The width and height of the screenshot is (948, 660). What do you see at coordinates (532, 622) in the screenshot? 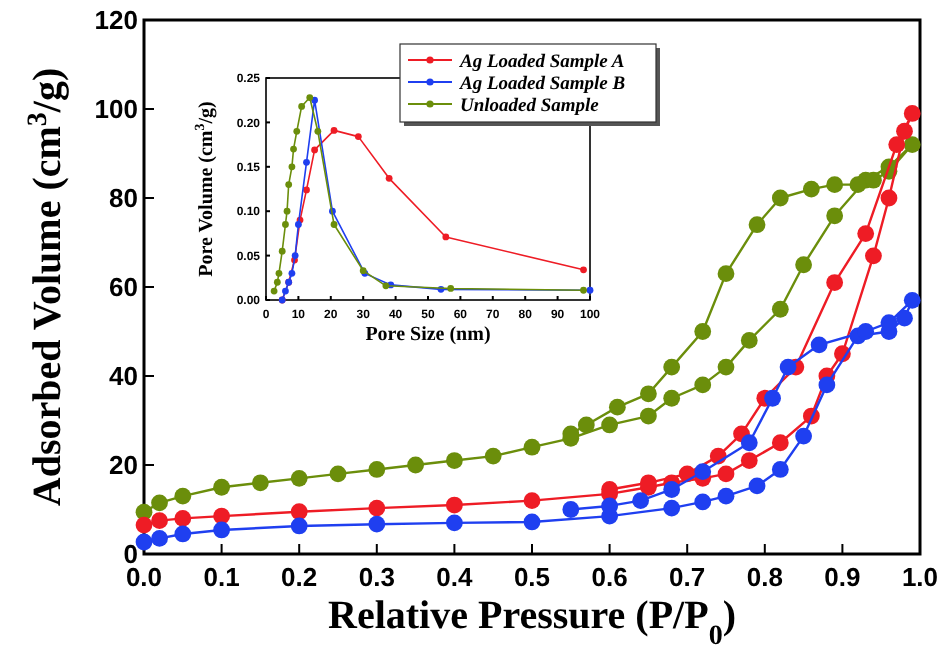
I see `x-axis-title: Relative Pressure (P/P$_{0}$)` at bounding box center [532, 622].